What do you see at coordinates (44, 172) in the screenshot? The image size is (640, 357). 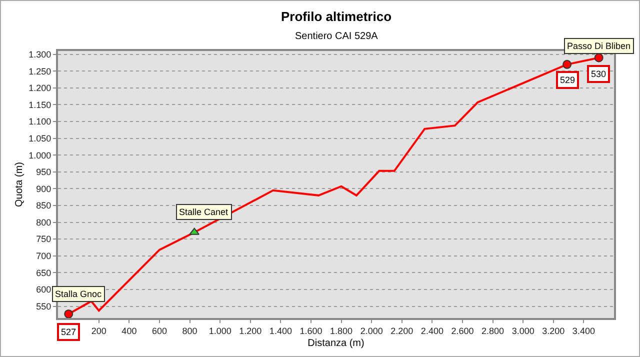 I see `y-tick-label: 950` at bounding box center [44, 172].